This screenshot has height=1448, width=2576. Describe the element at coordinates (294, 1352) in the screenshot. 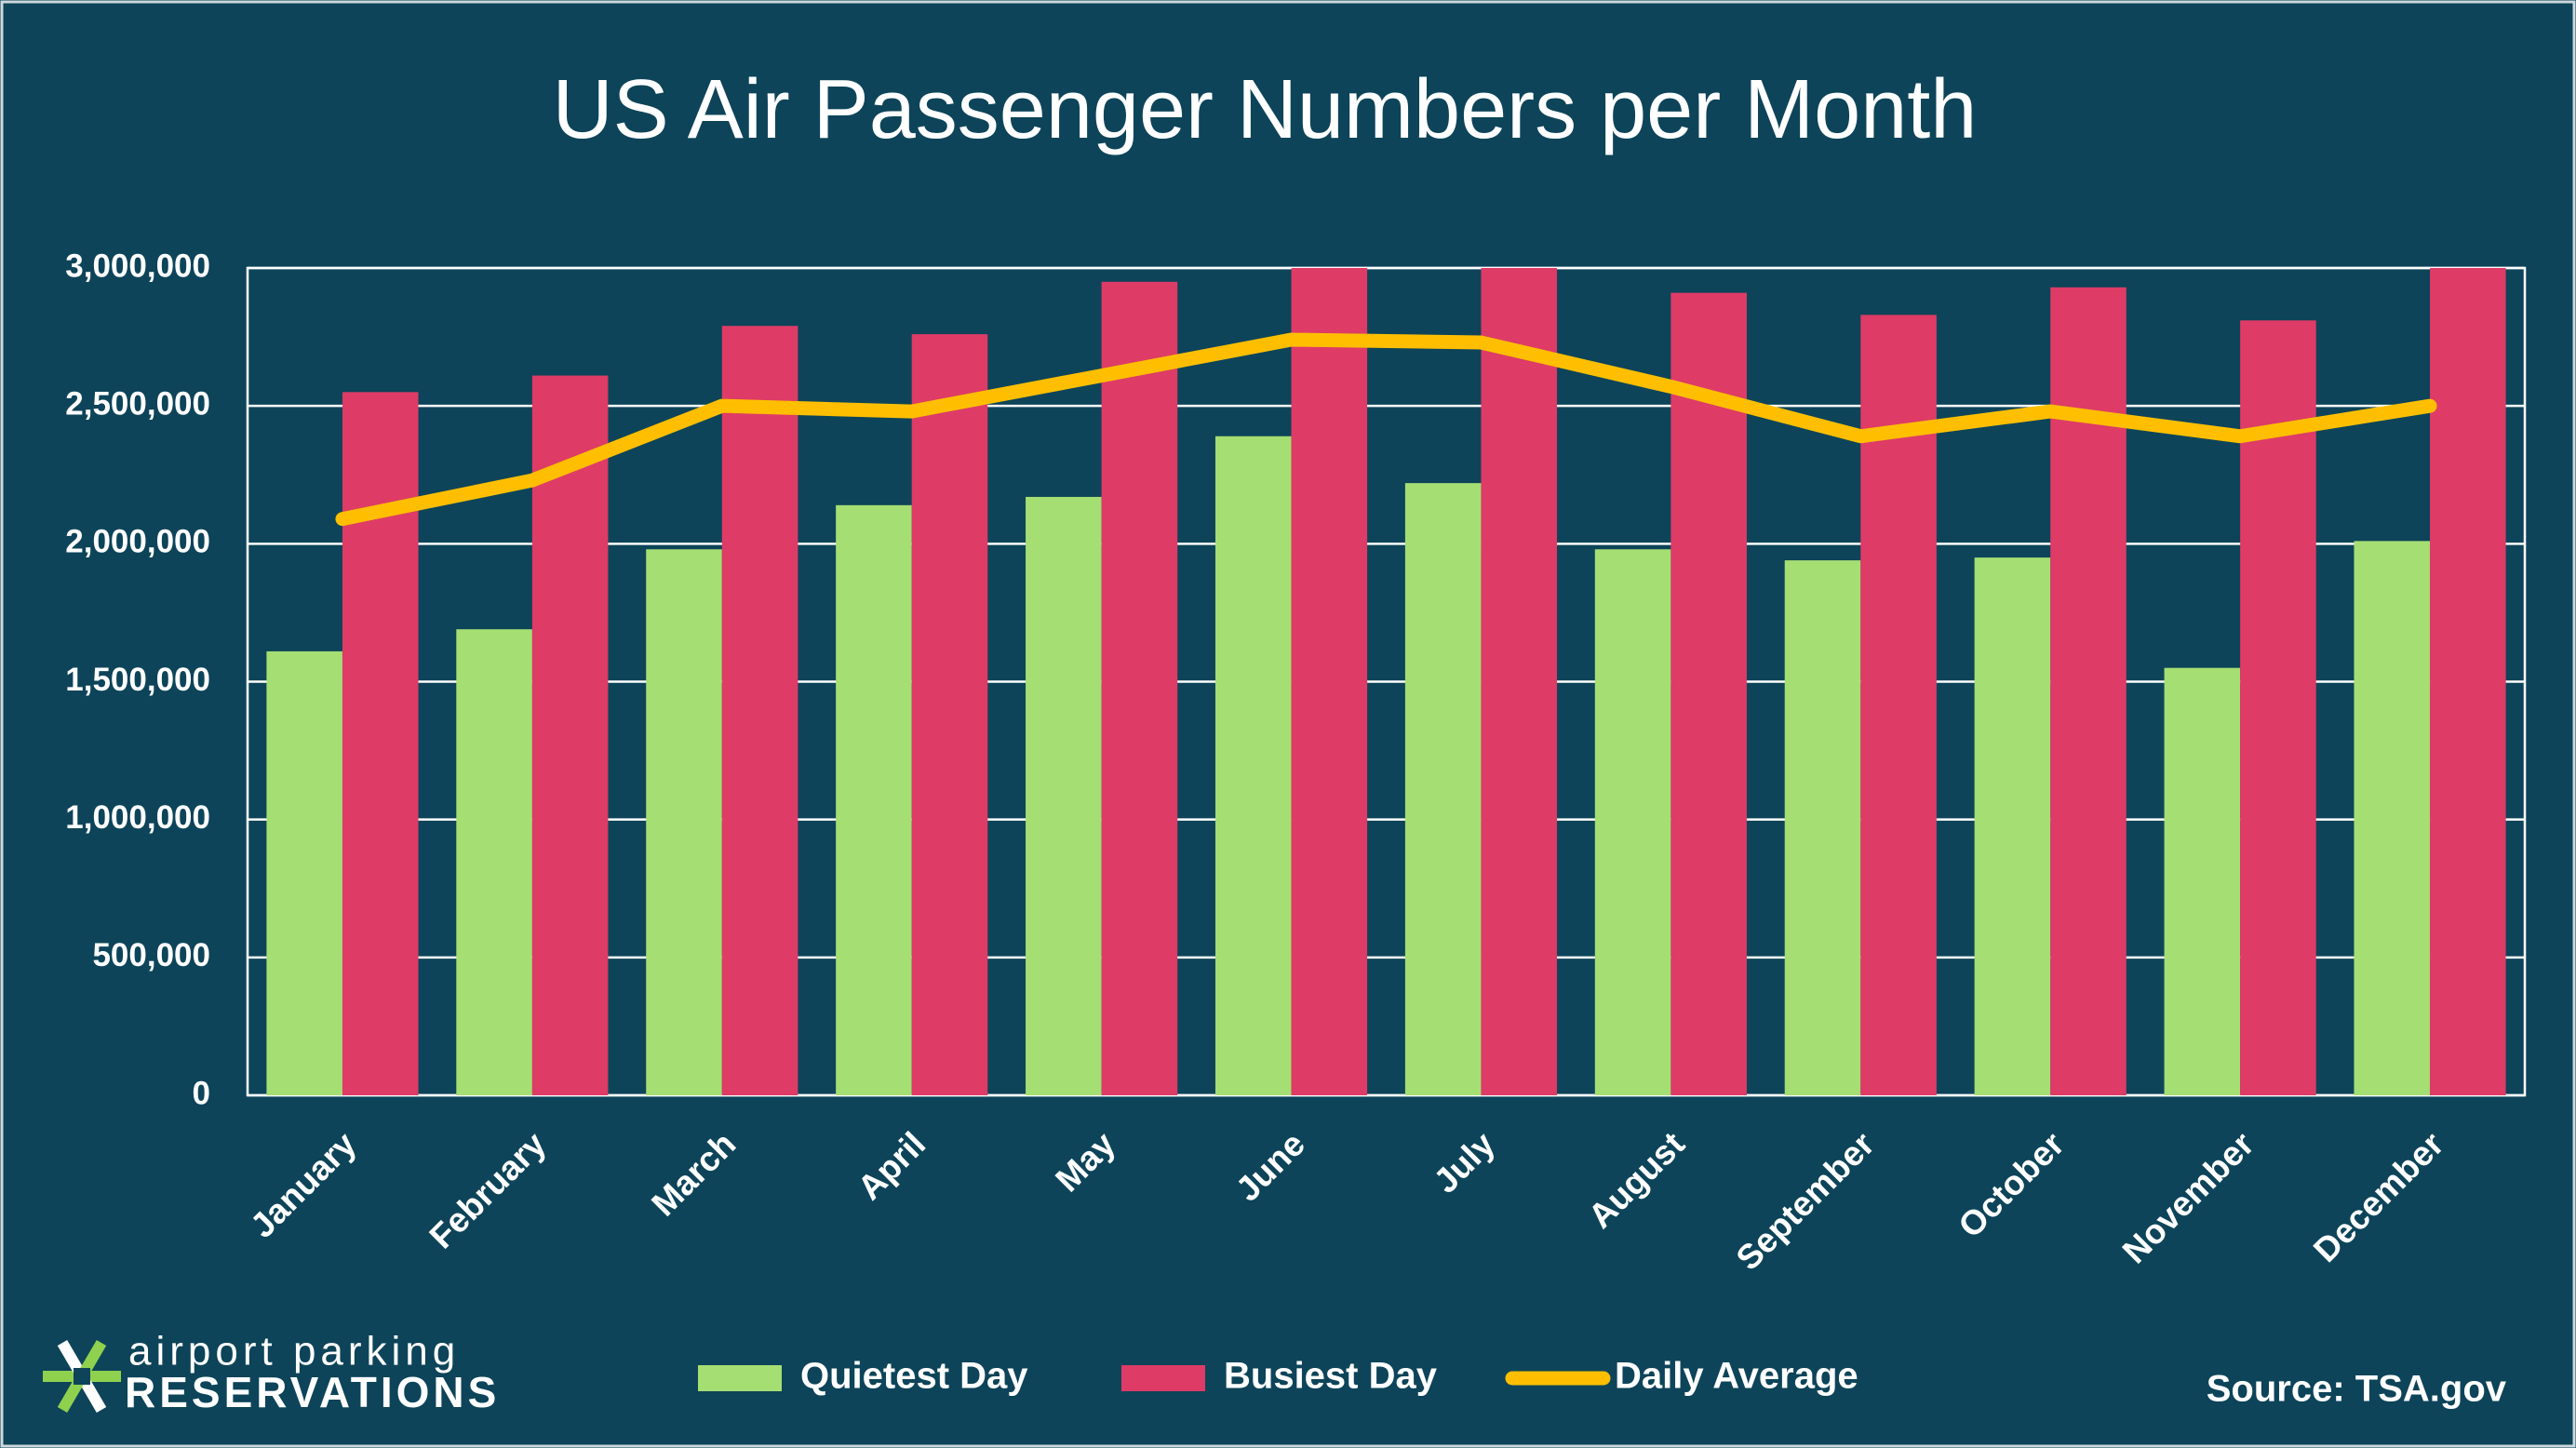

I see `logo-line1: airport parking` at that location.